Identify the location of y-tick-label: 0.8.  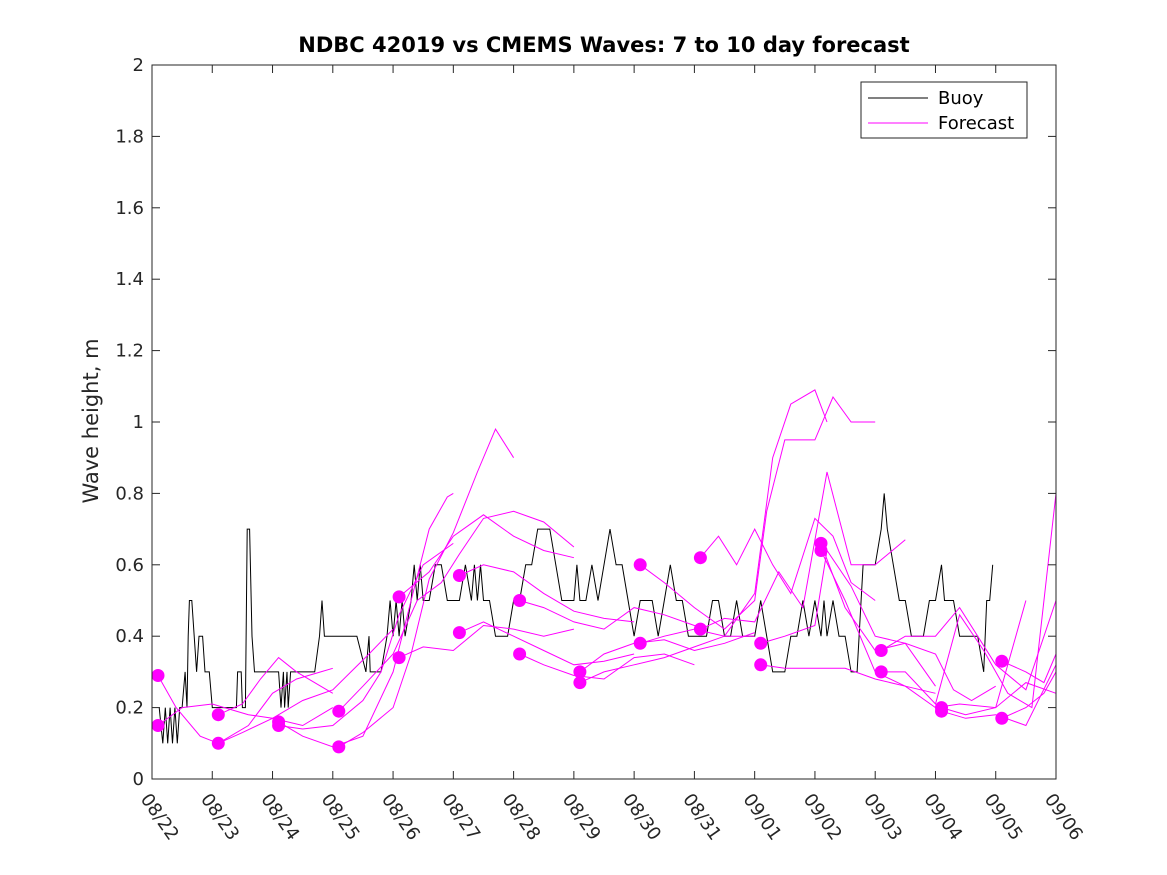
(129, 493).